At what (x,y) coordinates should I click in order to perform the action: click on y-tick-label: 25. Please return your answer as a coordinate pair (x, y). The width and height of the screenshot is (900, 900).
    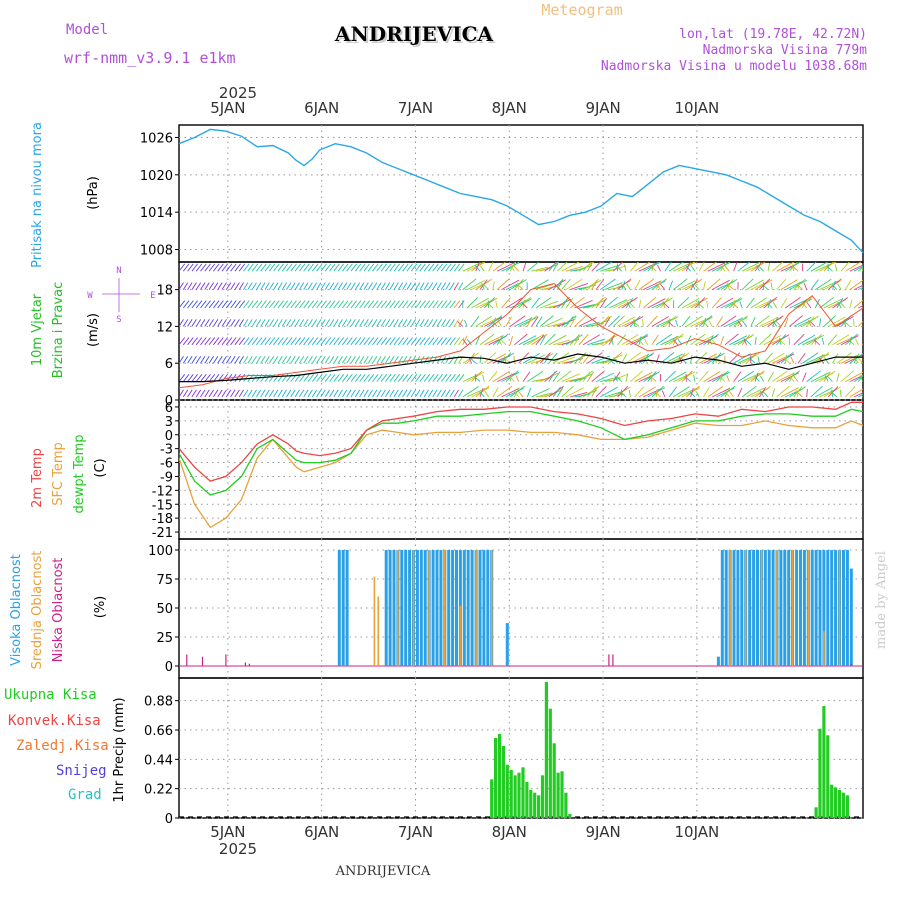
    Looking at the image, I should click on (164, 638).